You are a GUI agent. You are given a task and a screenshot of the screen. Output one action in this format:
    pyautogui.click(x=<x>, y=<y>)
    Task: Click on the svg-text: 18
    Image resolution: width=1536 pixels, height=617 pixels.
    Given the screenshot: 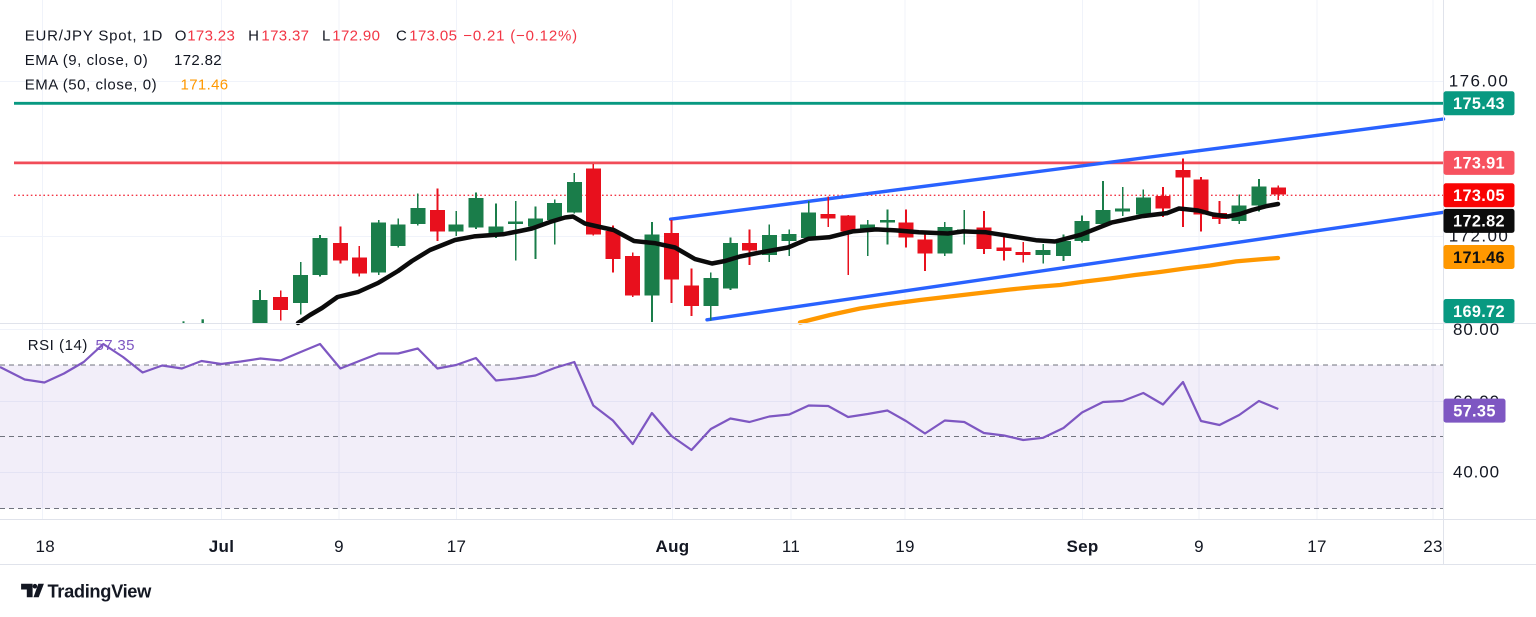 What is the action you would take?
    pyautogui.click(x=45, y=546)
    